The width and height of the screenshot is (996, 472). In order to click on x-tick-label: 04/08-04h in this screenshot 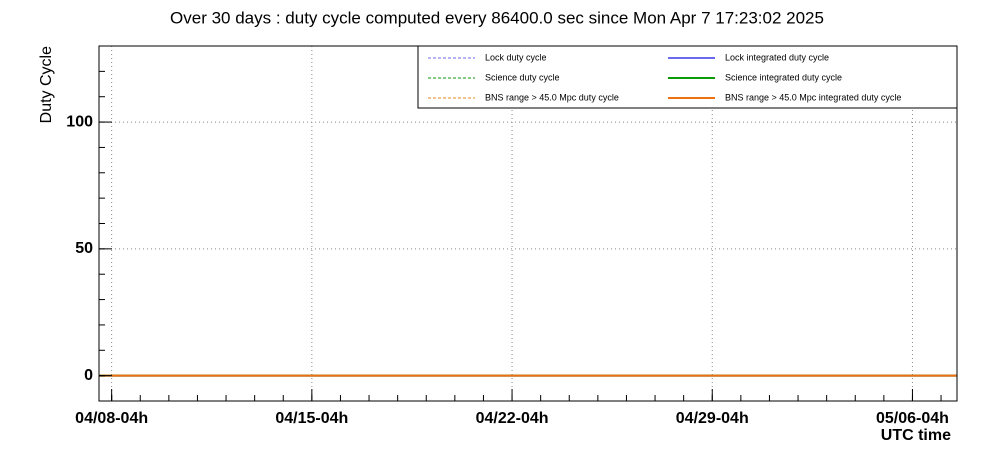, I will do `click(111, 418)`.